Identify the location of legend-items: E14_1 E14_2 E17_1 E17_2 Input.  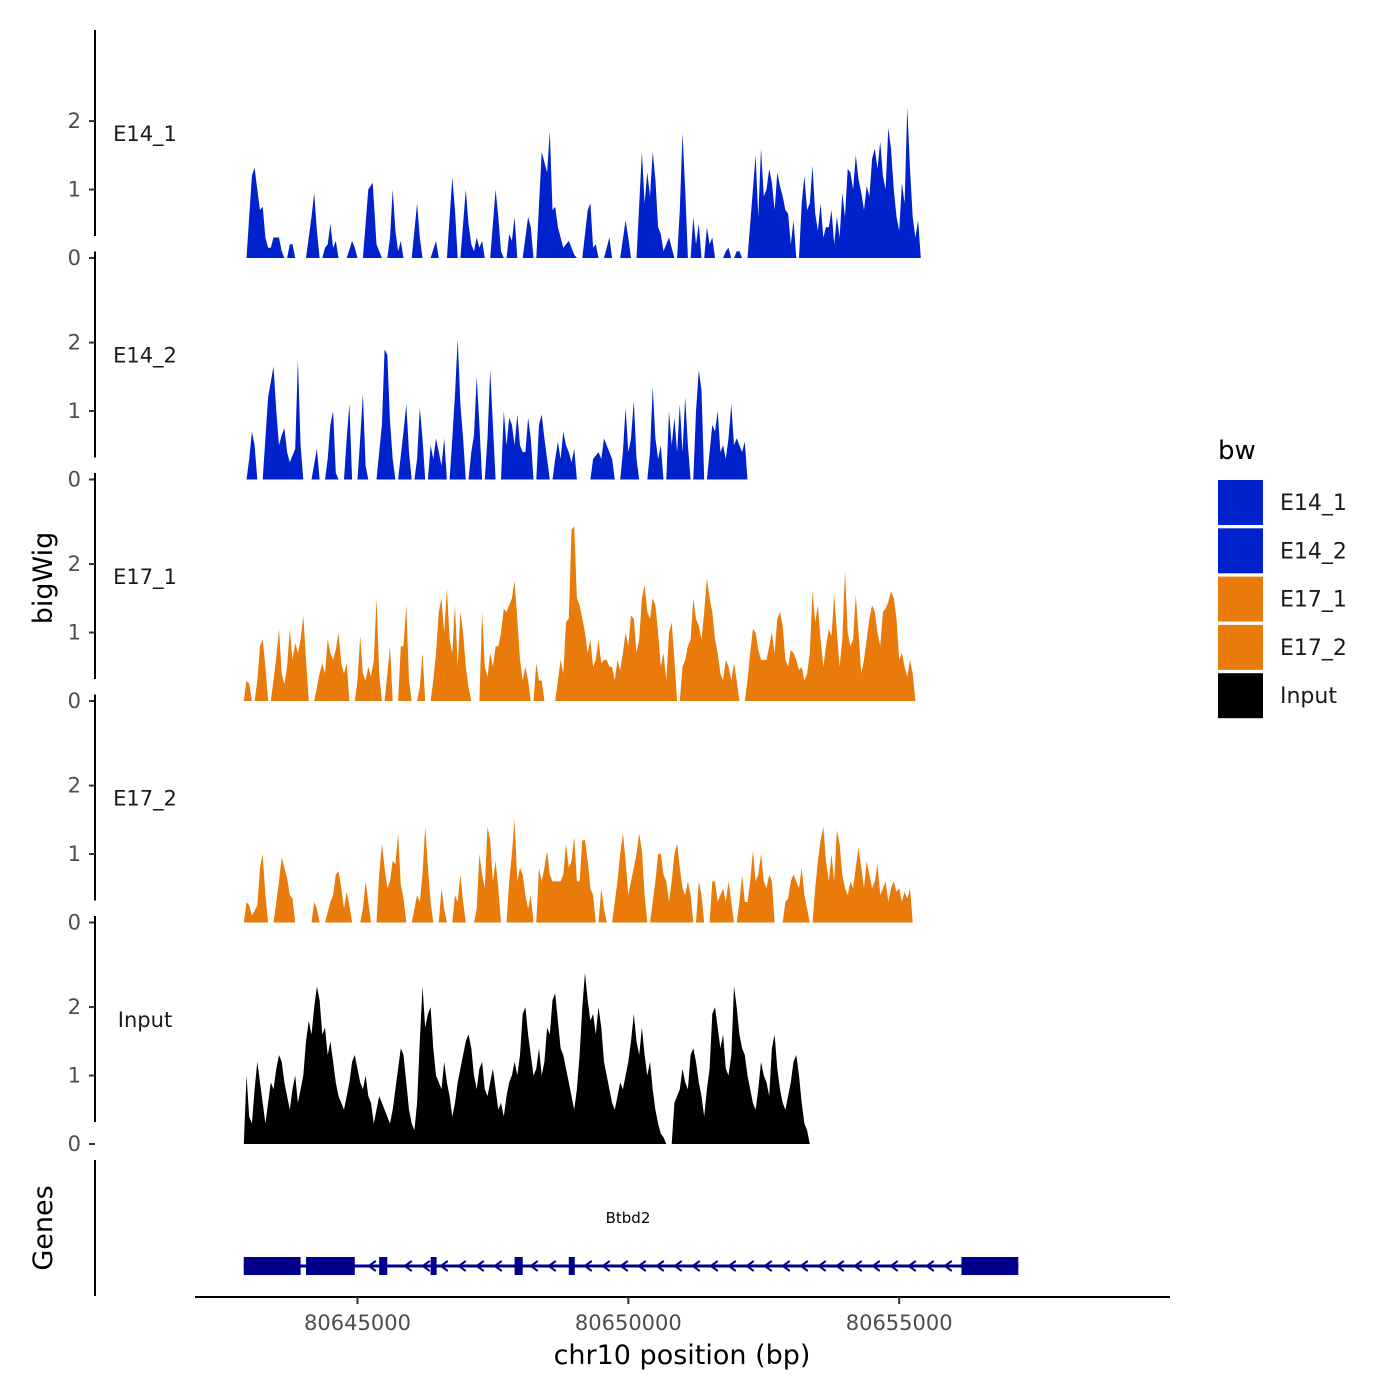
(1282, 599).